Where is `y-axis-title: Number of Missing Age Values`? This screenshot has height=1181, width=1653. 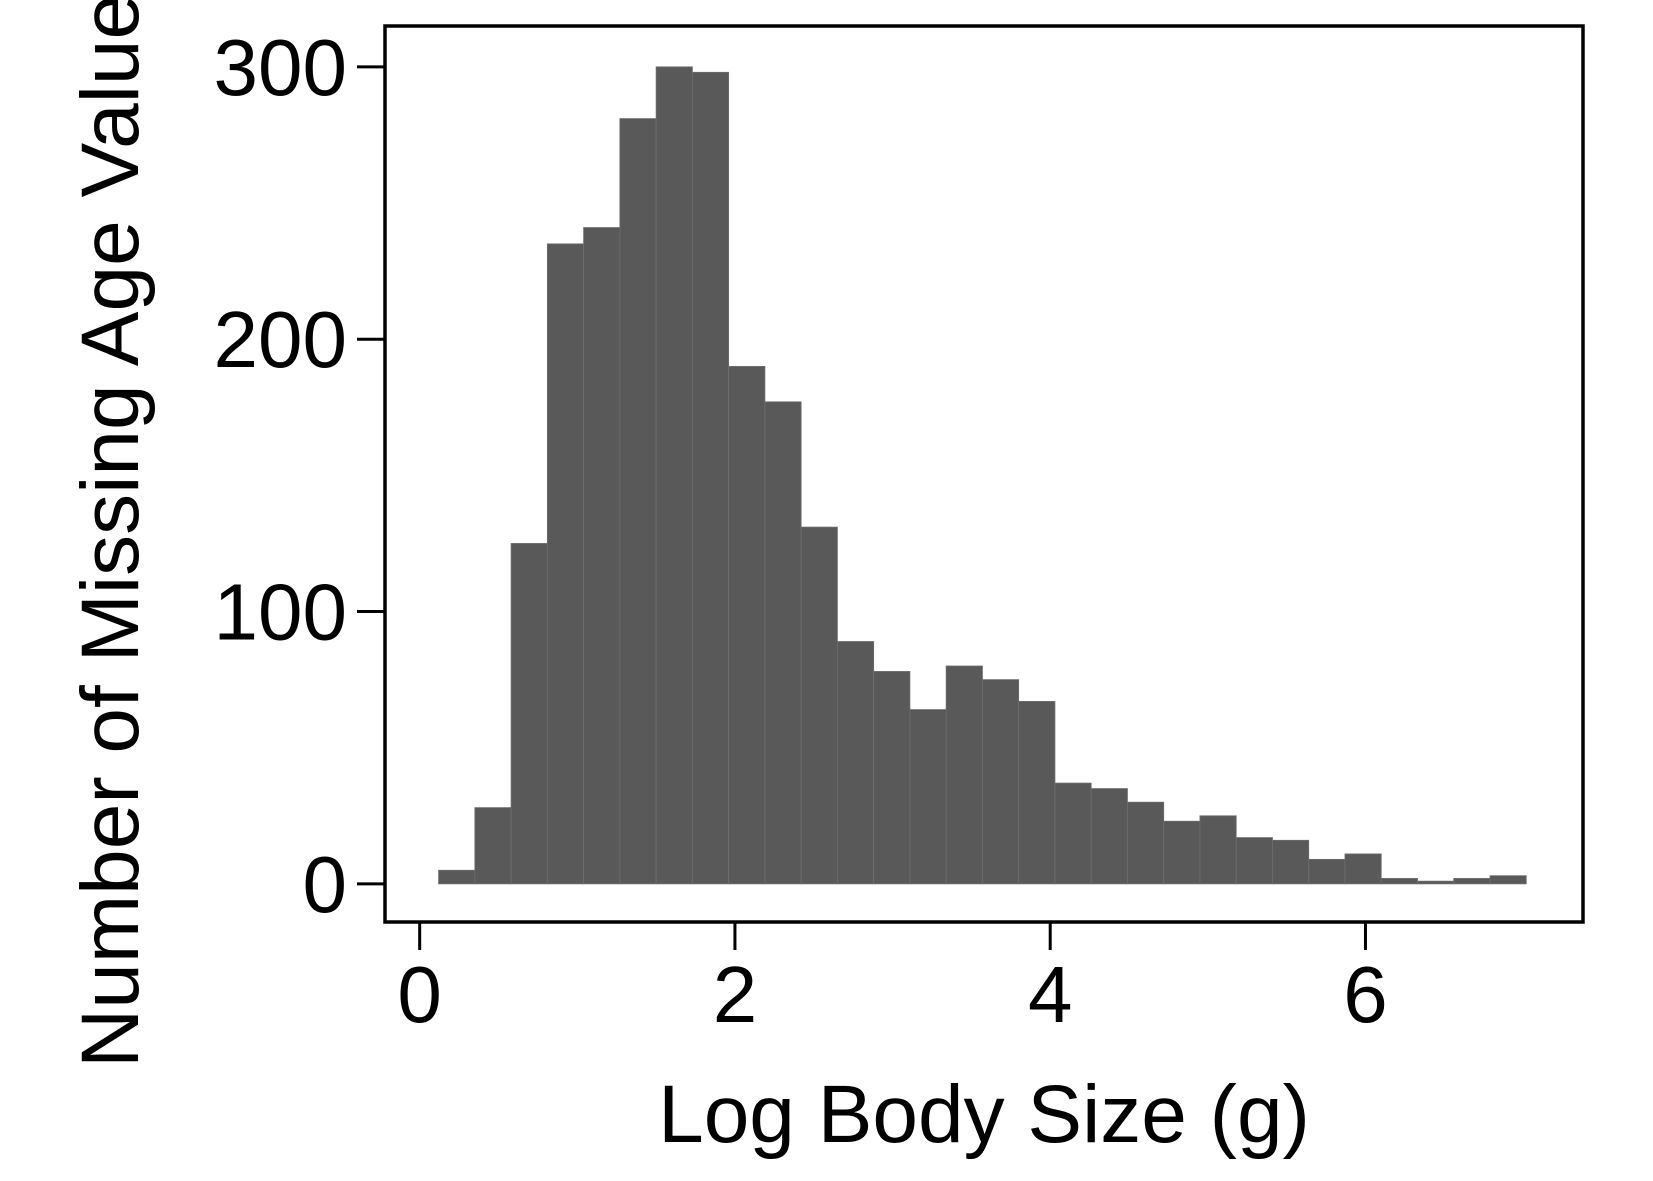 y-axis-title: Number of Missing Age Values is located at coordinates (110, 534).